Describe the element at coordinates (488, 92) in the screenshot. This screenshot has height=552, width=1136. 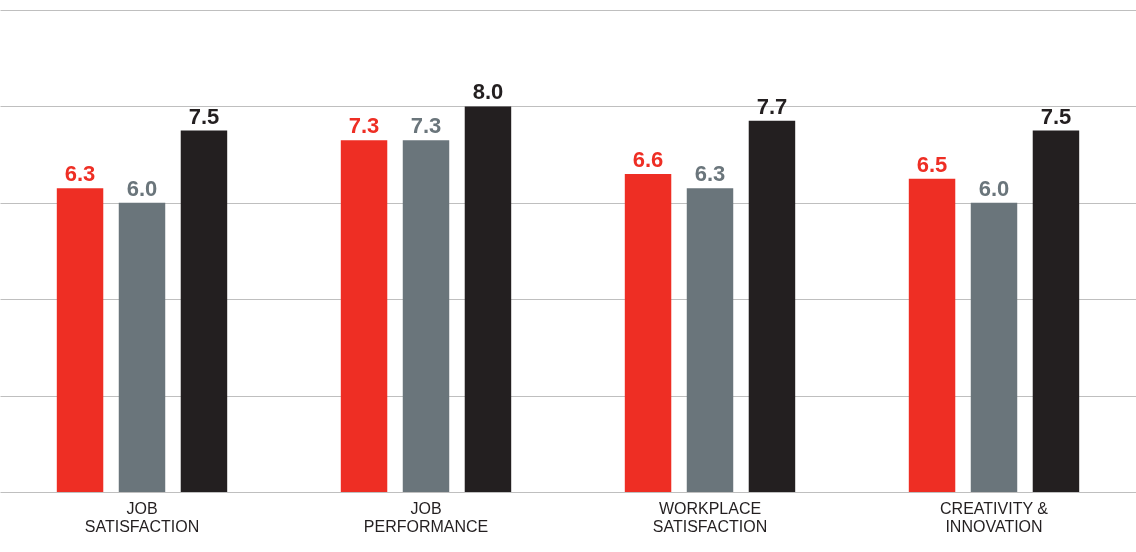
I see `data-label: 8.0` at that location.